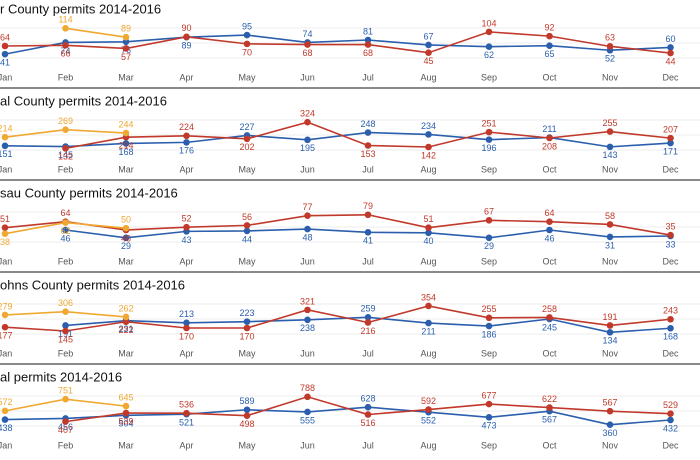 The width and height of the screenshot is (700, 460). Describe the element at coordinates (186, 240) in the screenshot. I see `data-label: 43` at that location.